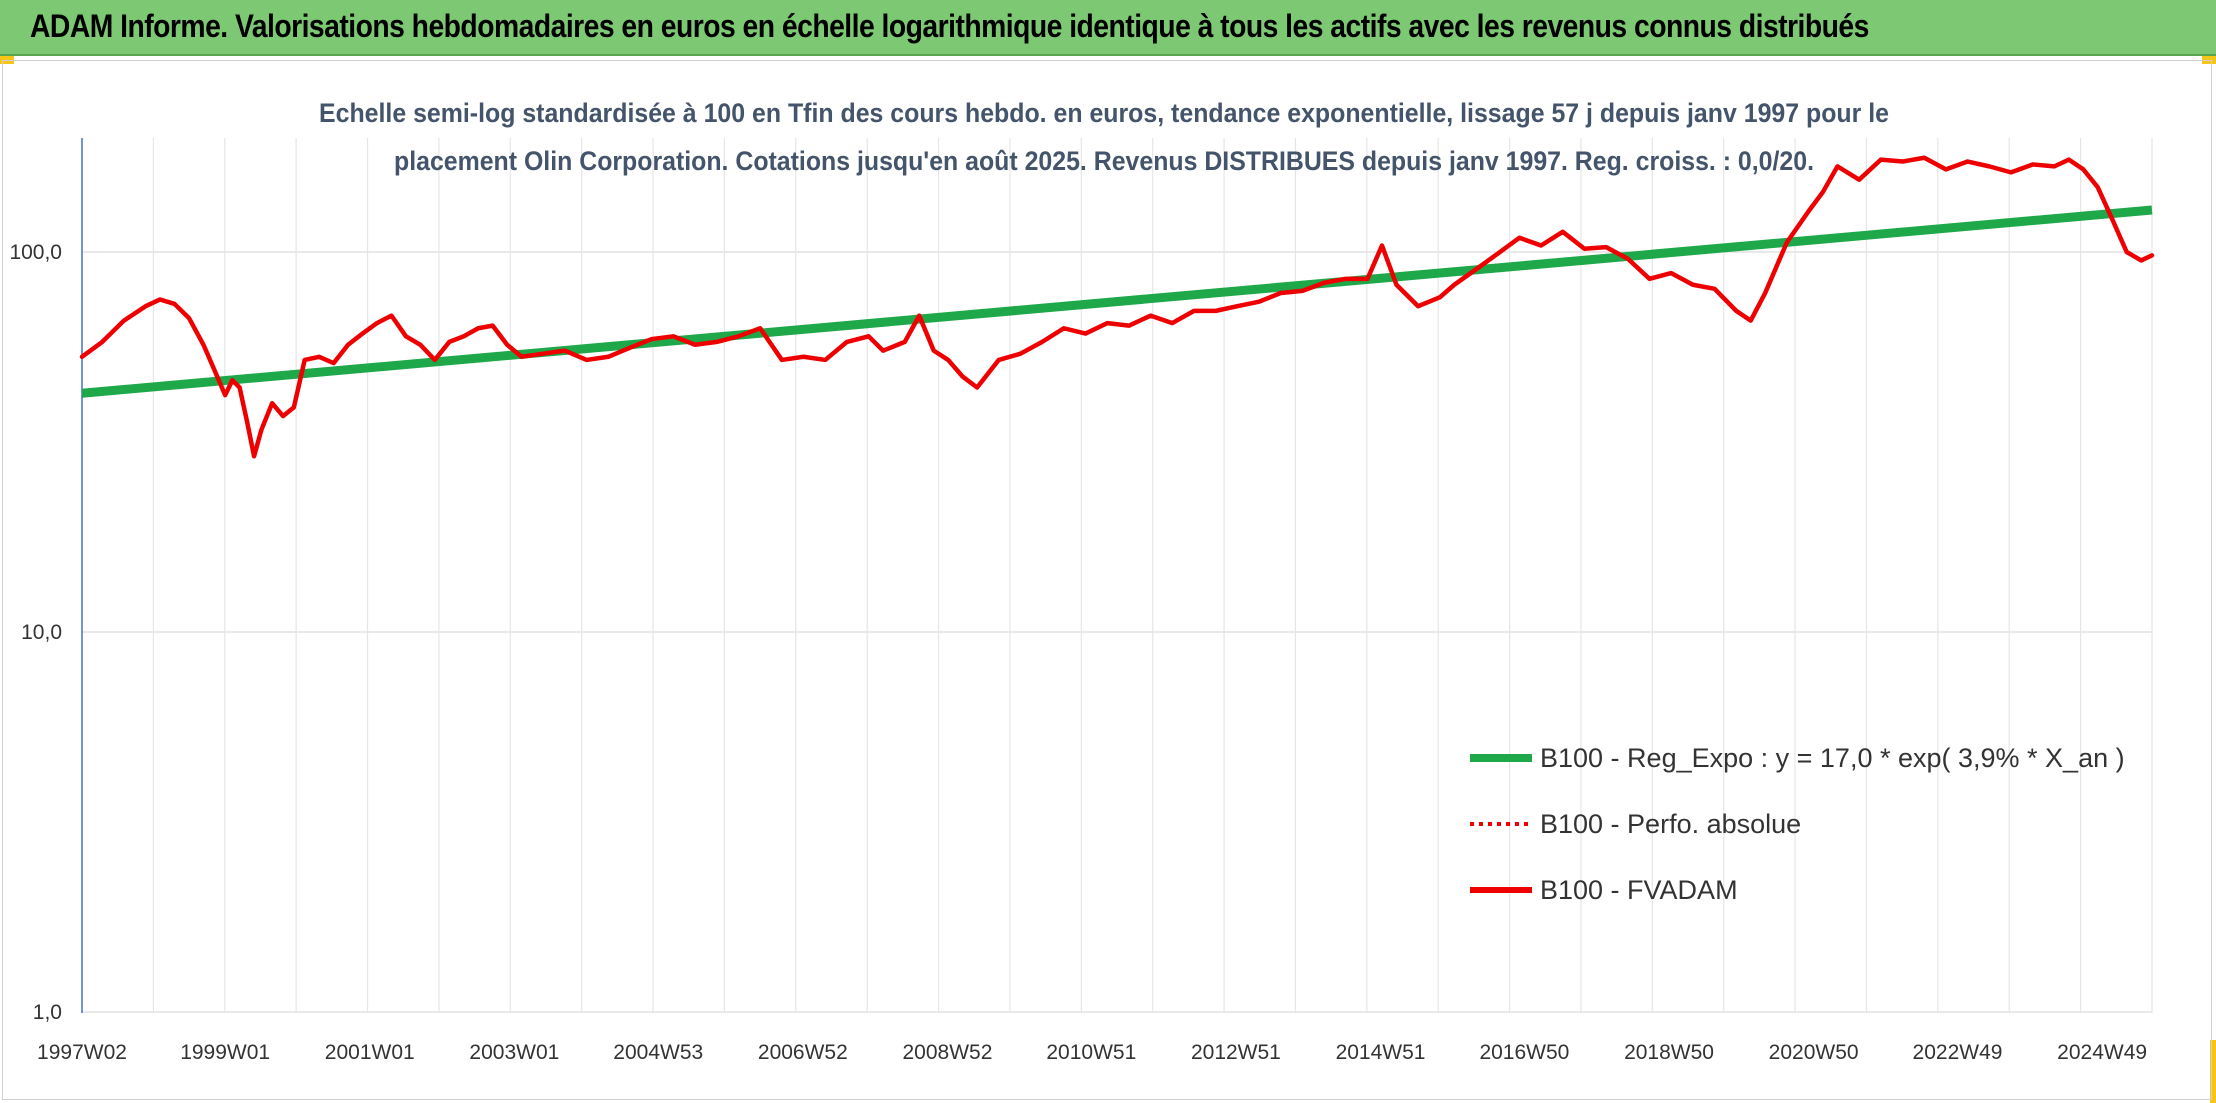  What do you see at coordinates (370, 1052) in the screenshot?
I see `x-tick-label: 2001W01` at bounding box center [370, 1052].